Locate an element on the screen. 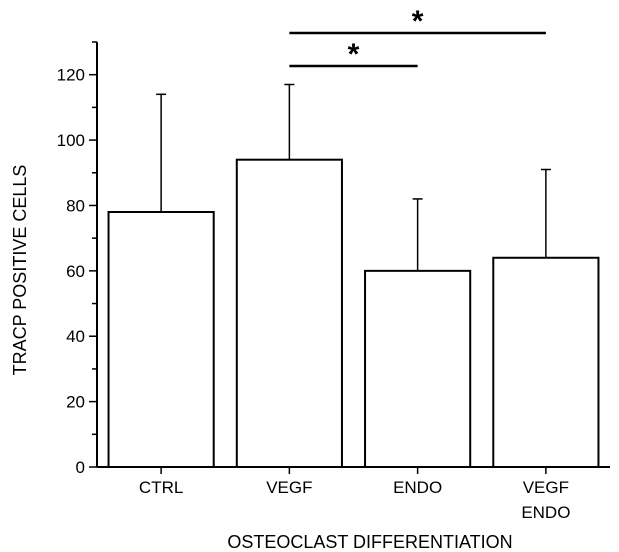  y-axis-label: TRACP POSITIVE CELLS is located at coordinates (20, 270).